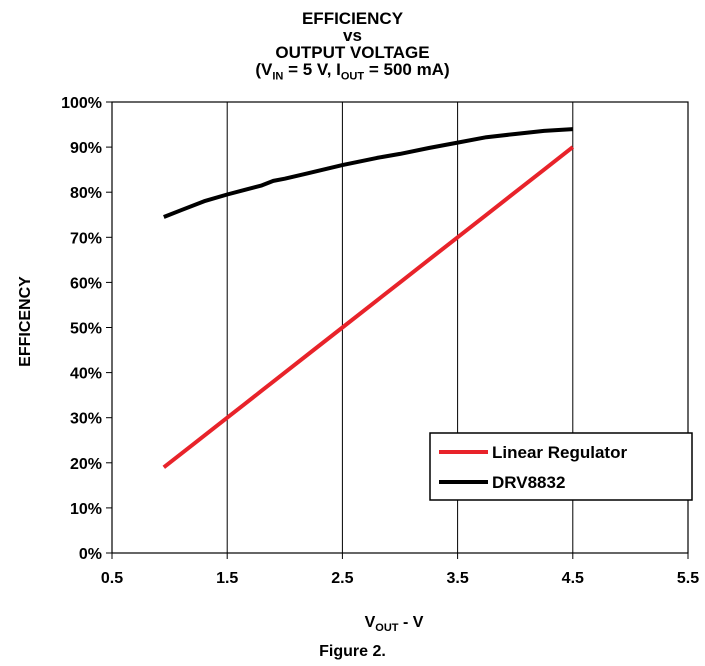  I want to click on x-tick-label: 0.5, so click(112, 578).